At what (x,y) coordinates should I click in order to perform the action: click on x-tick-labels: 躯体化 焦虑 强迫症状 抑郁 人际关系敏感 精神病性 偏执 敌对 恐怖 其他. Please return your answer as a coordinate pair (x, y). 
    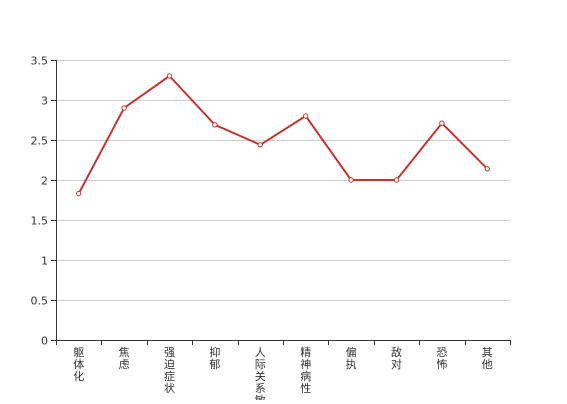
    Looking at the image, I should click on (283, 374).